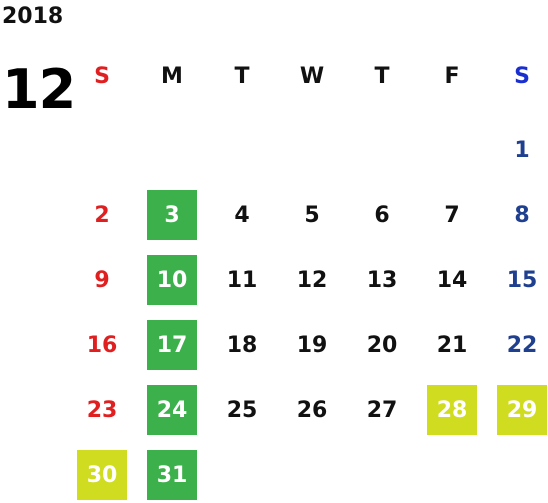 This screenshot has width=548, height=503. What do you see at coordinates (452, 345) in the screenshot?
I see `day-cell: 21` at bounding box center [452, 345].